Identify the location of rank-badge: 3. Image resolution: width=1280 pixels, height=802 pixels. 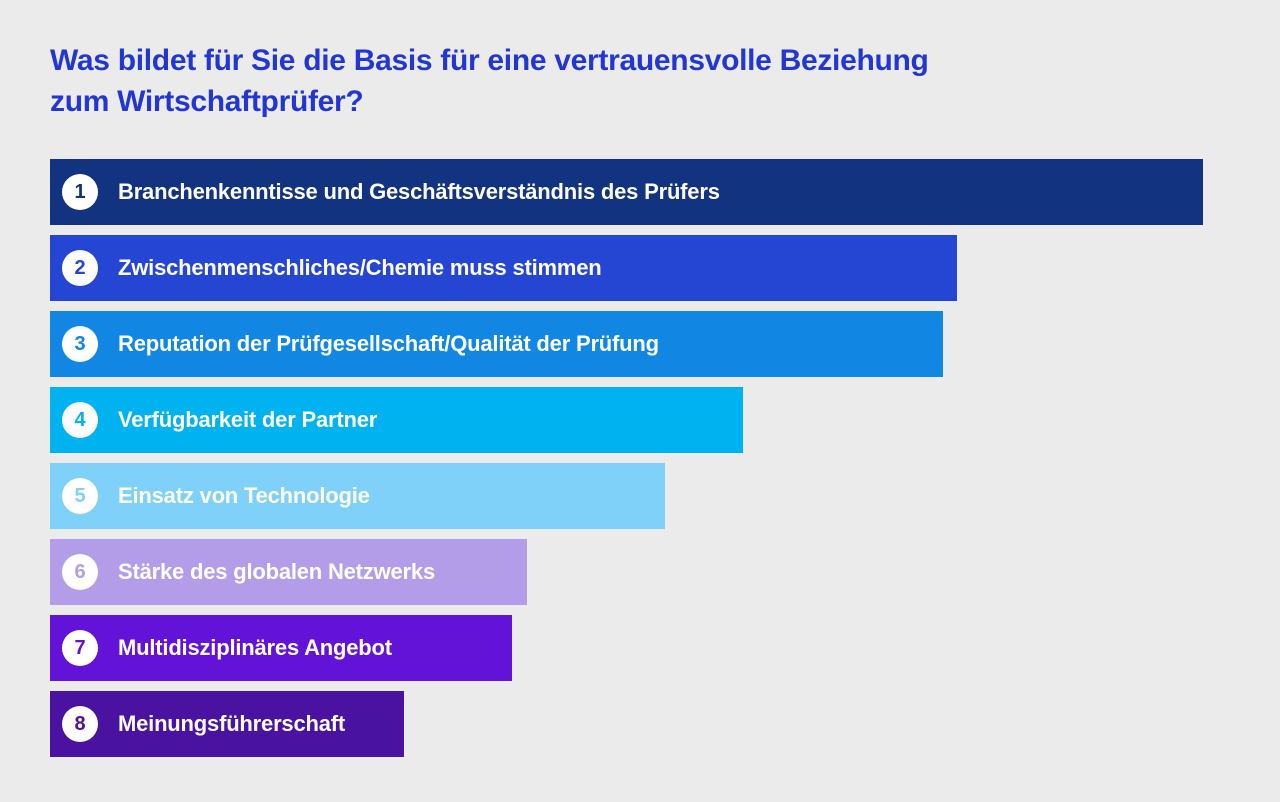
(80, 344).